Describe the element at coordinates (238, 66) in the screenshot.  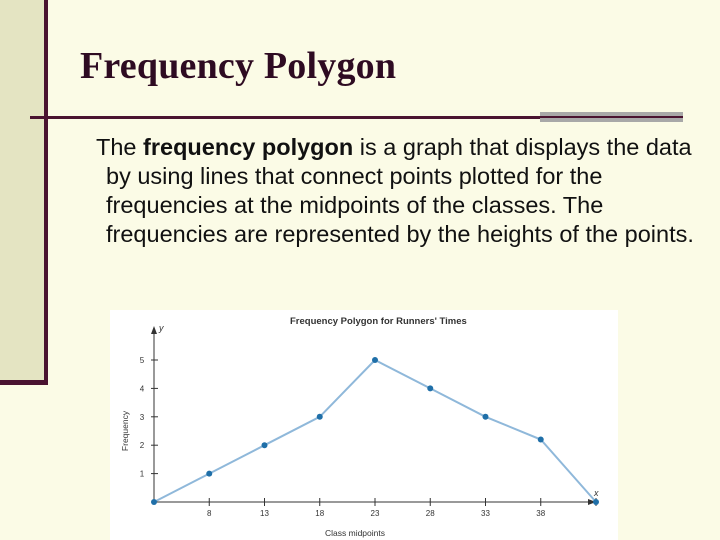
I see `slide-title: Frequency Polygon` at that location.